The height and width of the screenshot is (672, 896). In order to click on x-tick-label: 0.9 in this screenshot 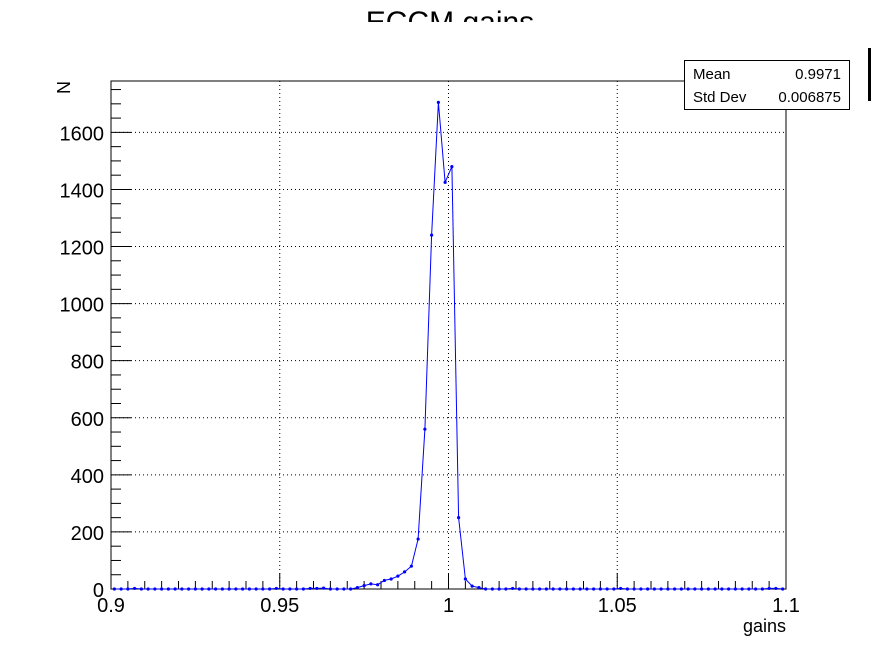, I will do `click(111, 606)`.